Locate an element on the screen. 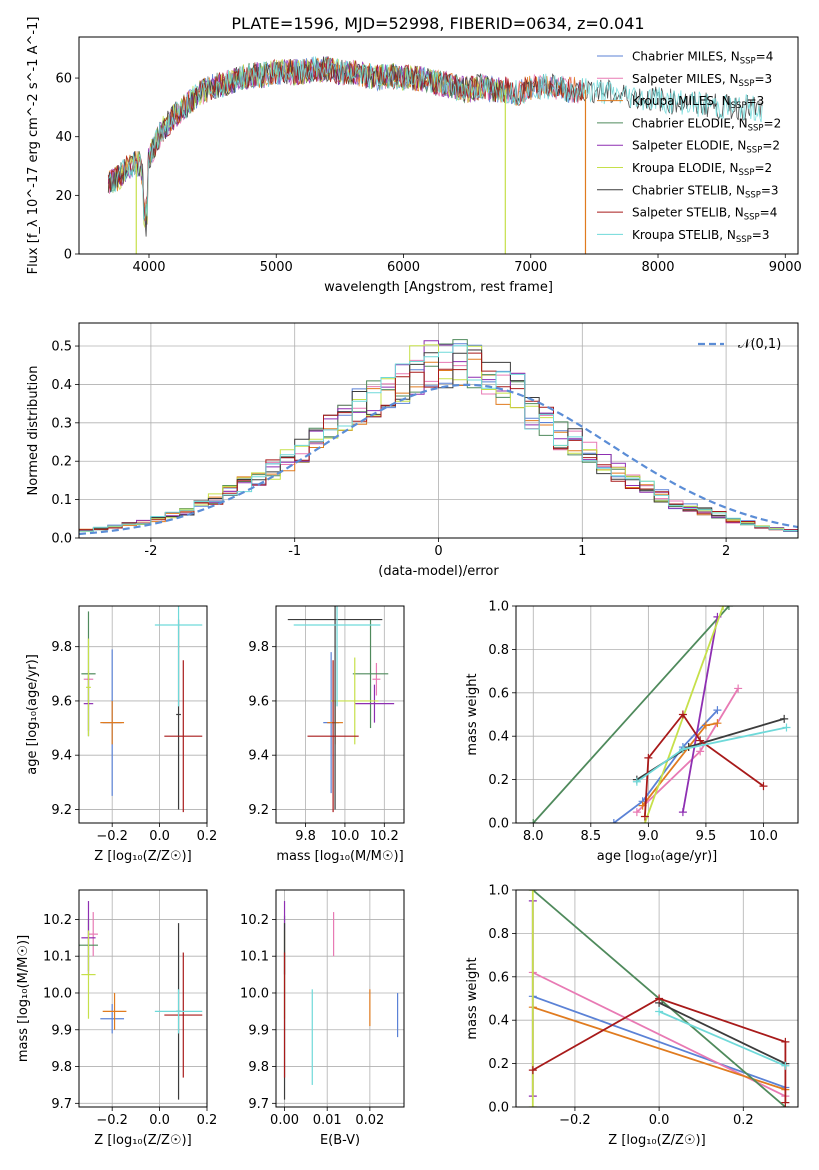  normal-legend-label: 𝒩(0,1) is located at coordinates (759, 344).